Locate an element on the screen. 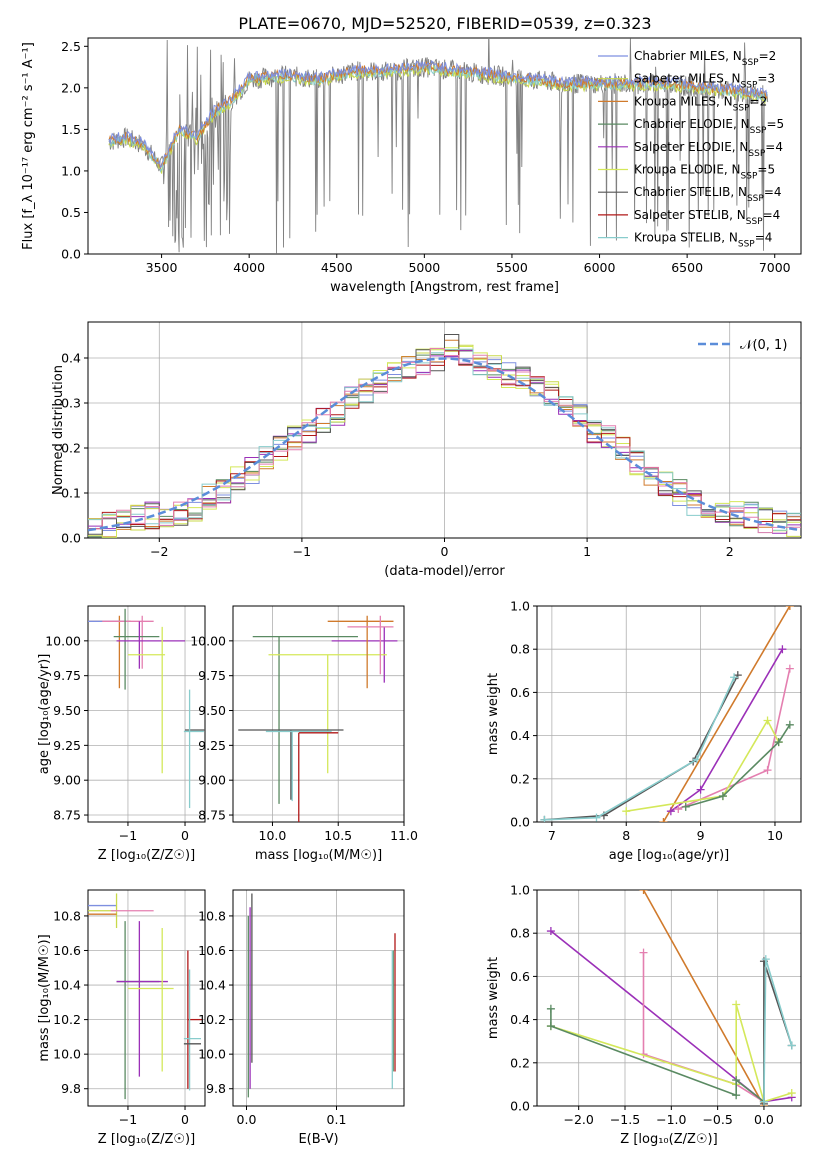  legend-entry: Kroupa MILES, NSSP=2 is located at coordinates (700, 103).